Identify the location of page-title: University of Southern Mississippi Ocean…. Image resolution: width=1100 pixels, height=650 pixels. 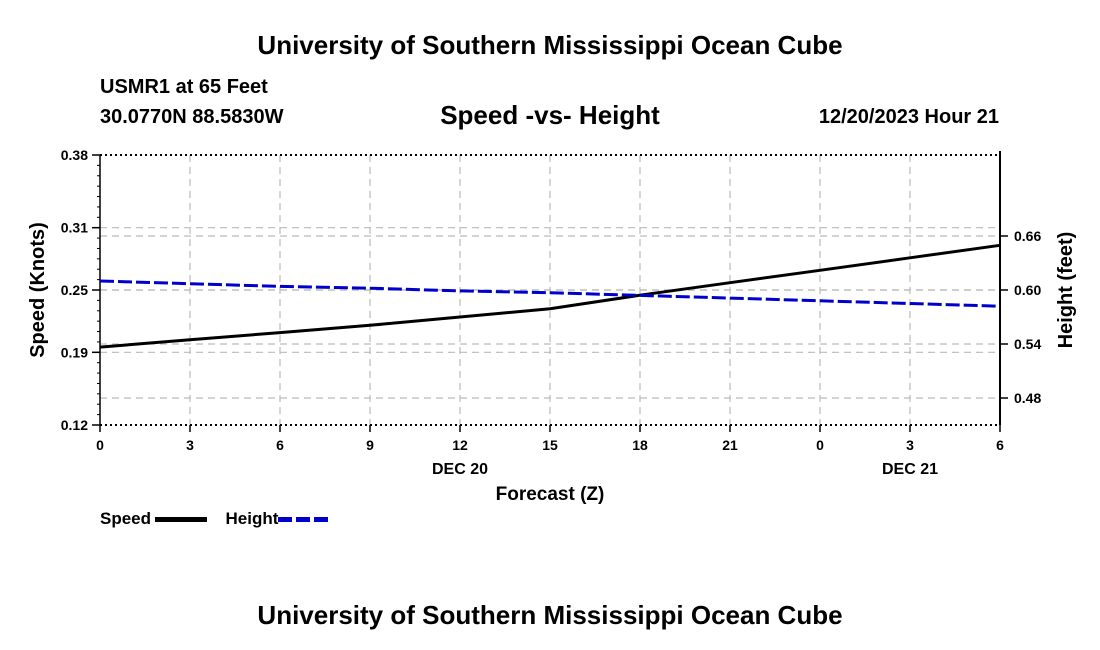
(550, 45).